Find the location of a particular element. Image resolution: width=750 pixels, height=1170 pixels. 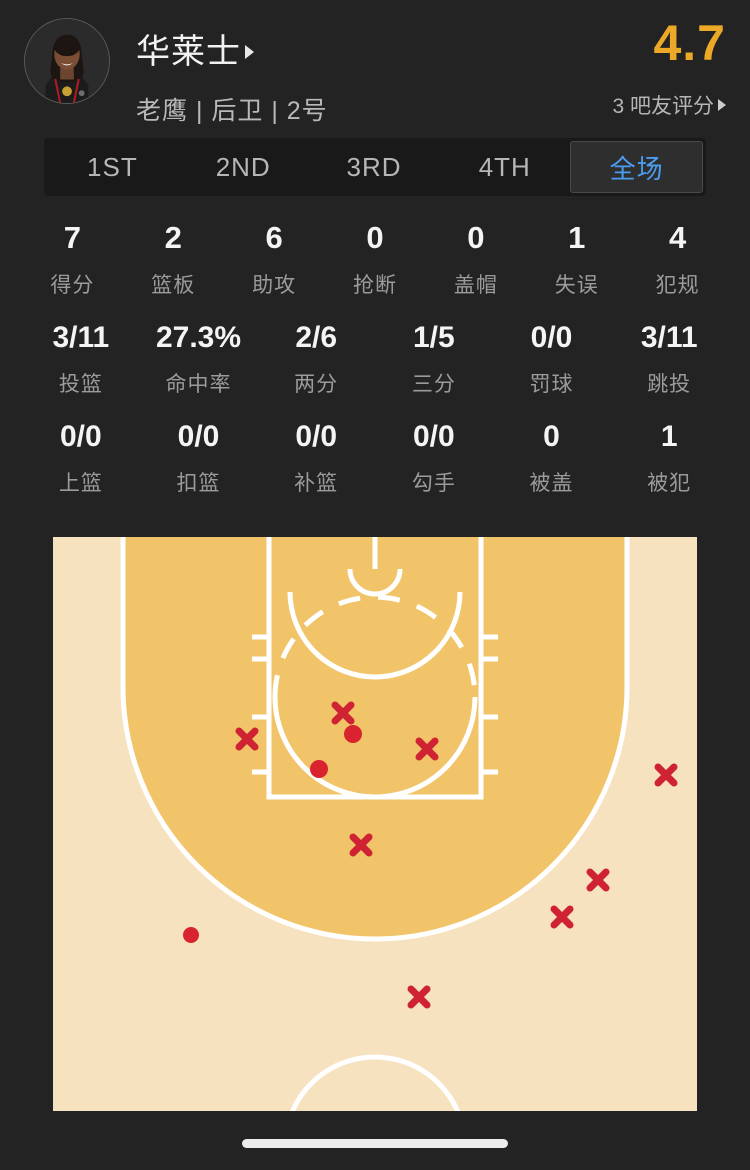

period-tabs: 1ST 2ND 3RD 4TH 全场 is located at coordinates (375, 167).